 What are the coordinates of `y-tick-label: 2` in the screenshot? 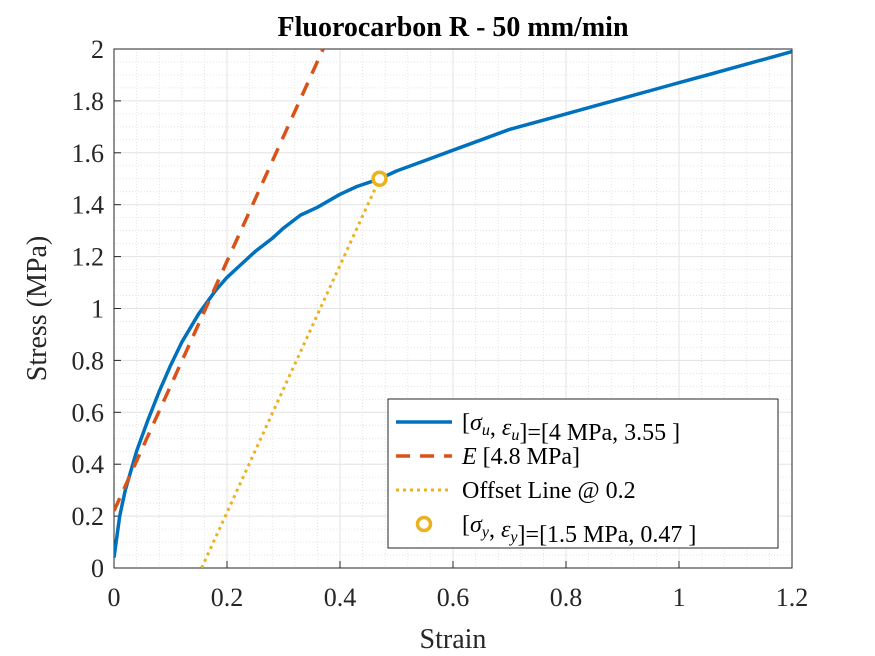 It's located at (97, 49).